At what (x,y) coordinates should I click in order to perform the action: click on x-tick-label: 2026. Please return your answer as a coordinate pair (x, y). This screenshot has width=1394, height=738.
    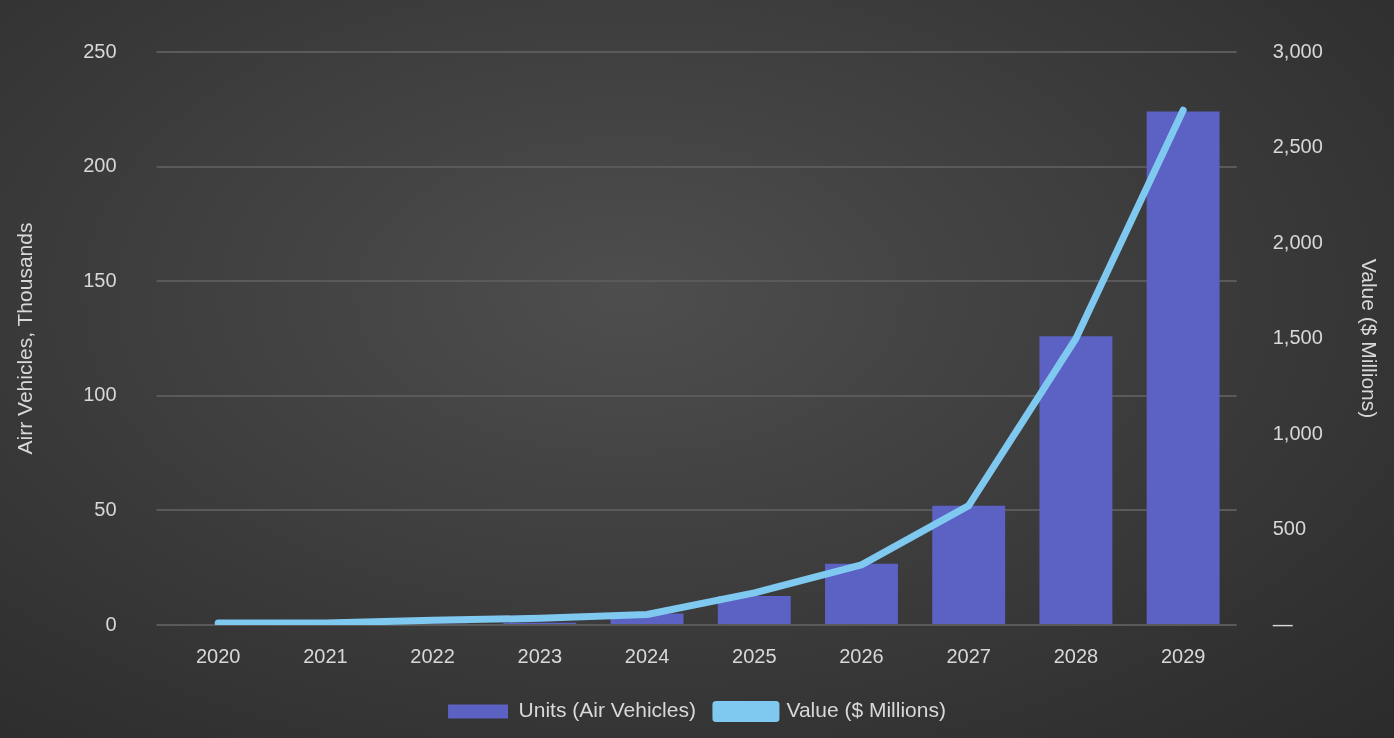
    Looking at the image, I should click on (861, 655).